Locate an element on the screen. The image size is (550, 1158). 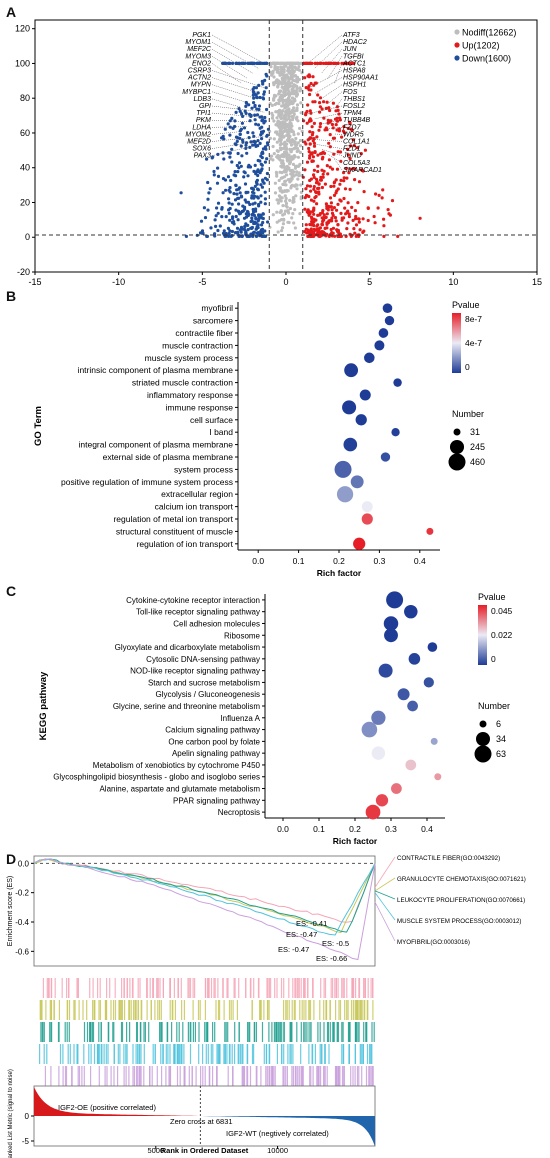
size-legend-bubble is located at coordinates (483, 754).